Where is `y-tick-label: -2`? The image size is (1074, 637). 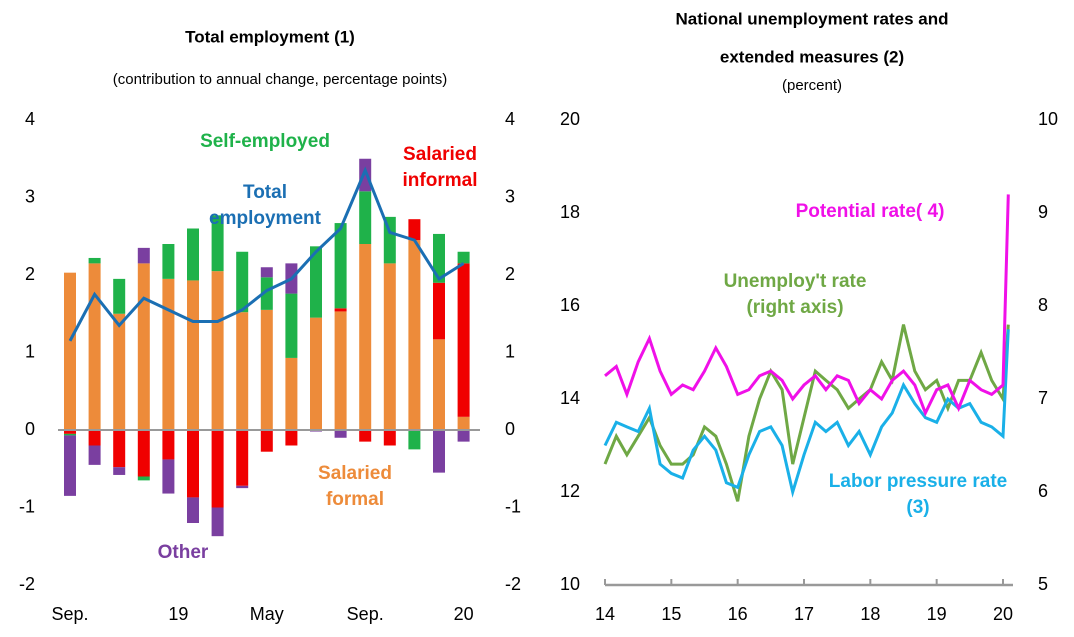
y-tick-label: -2 is located at coordinates (513, 584).